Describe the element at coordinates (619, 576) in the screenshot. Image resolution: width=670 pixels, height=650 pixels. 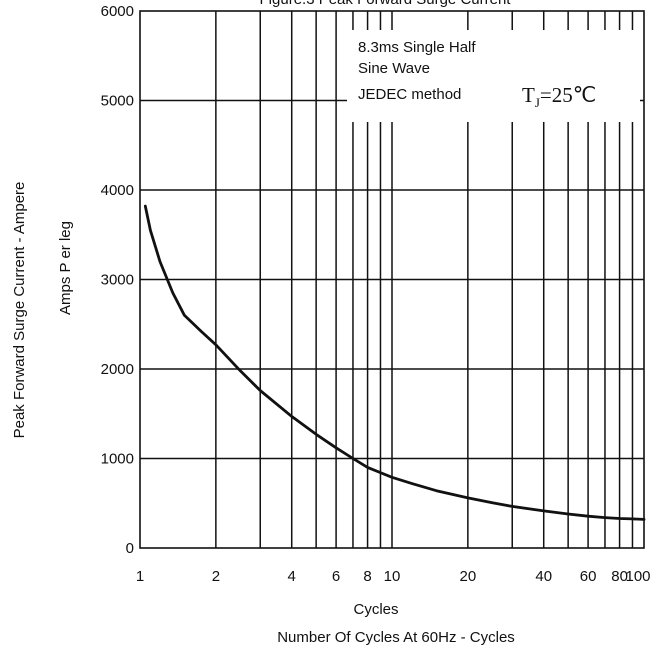
I see `x-tick-label: 80` at that location.